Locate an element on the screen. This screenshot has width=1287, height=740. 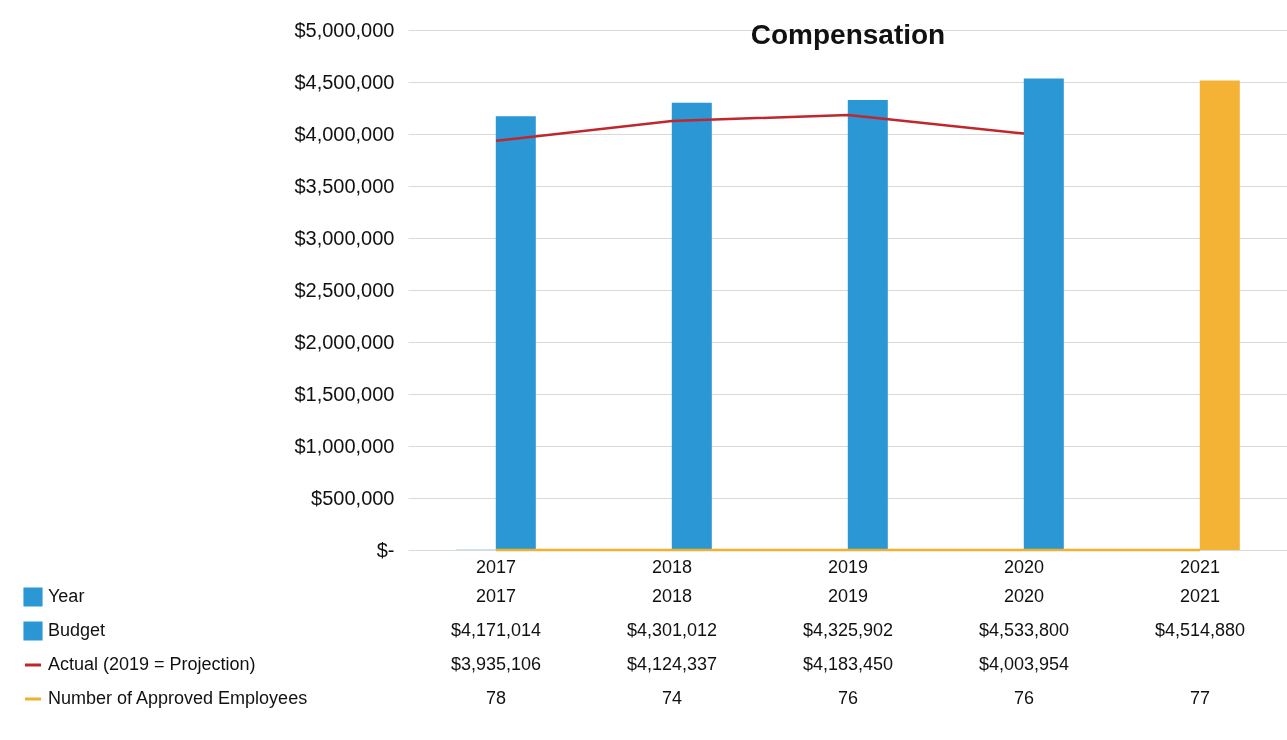
legend-label: Year is located at coordinates (66, 596).